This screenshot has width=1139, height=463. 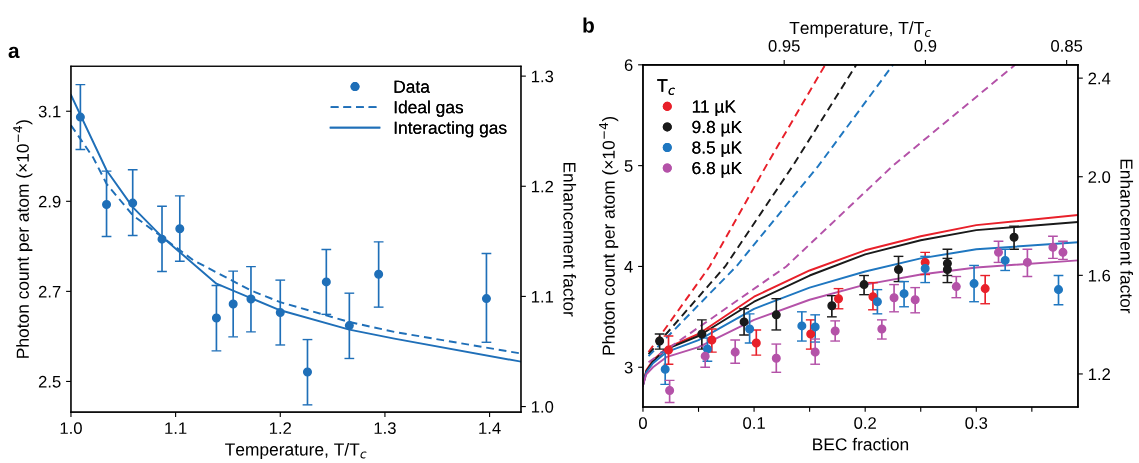 I want to click on chart-title: a, so click(x=14, y=52).